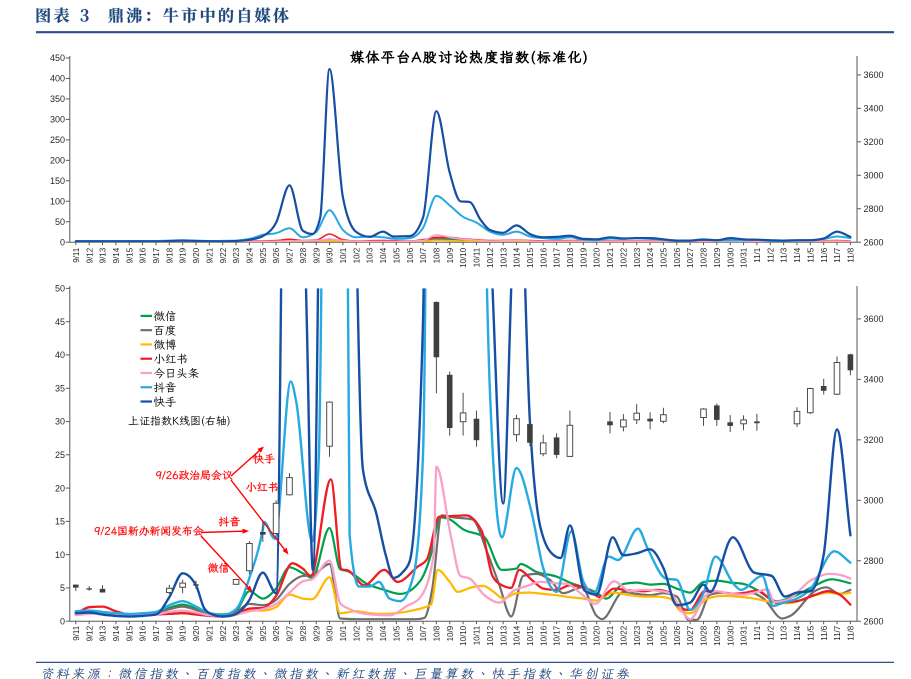 The image size is (911, 679). What do you see at coordinates (503, 257) in the screenshot?
I see `svg-text: 10/13` at bounding box center [503, 257].